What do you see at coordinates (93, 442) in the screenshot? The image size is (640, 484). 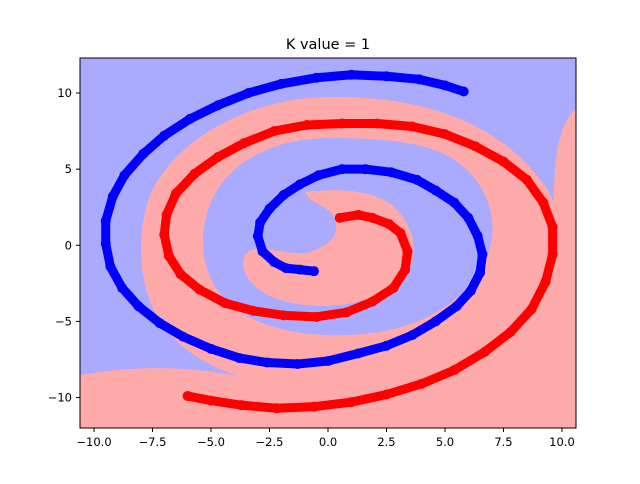 I see `x-tick-label: −10.0` at bounding box center [93, 442].